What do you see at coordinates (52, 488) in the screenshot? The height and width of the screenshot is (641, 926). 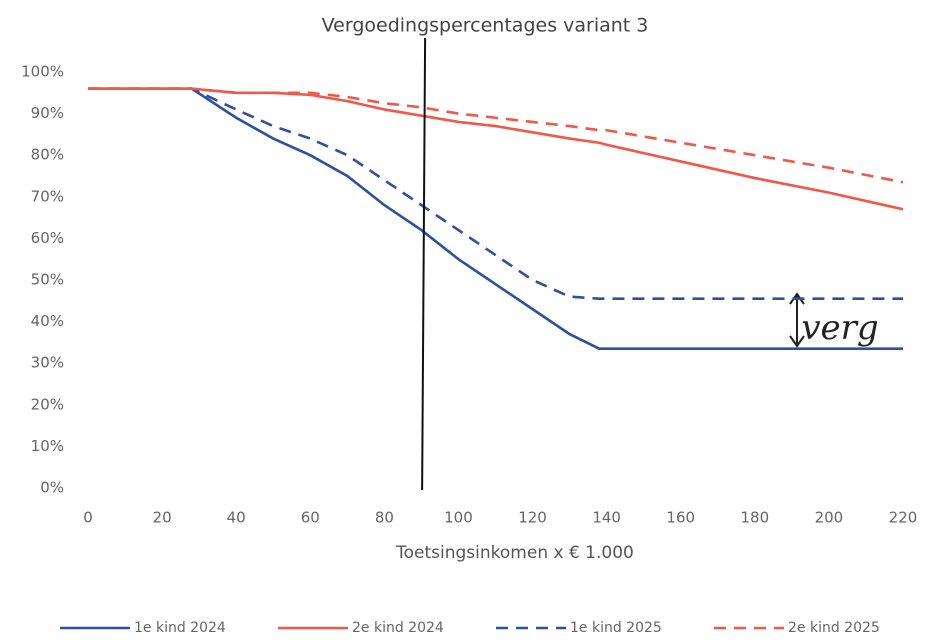 I see `y-tick-label: 0%` at bounding box center [52, 488].